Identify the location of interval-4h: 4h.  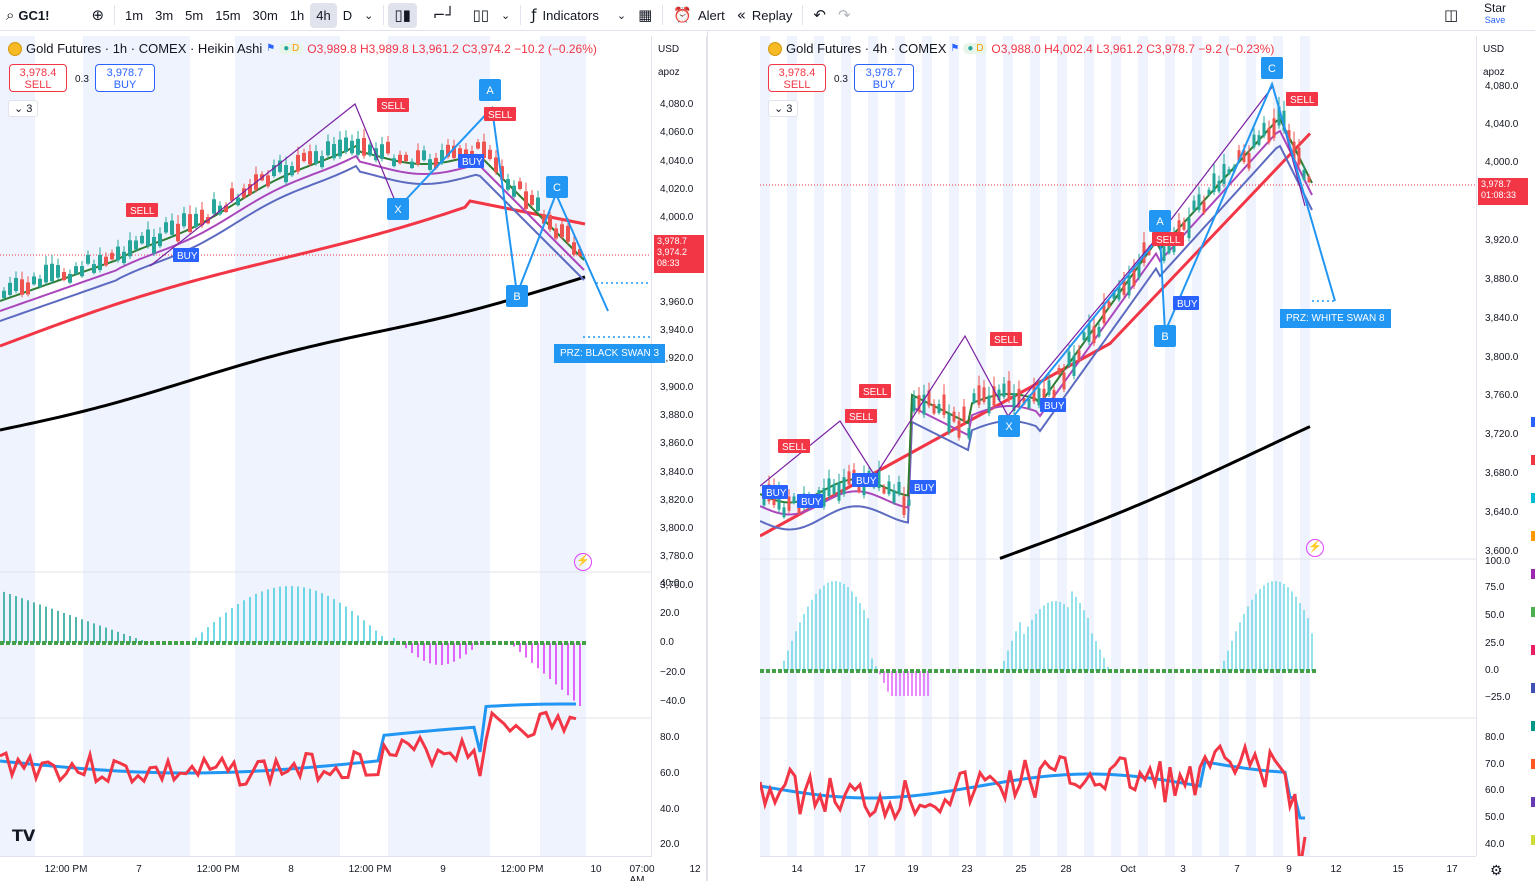
(323, 15).